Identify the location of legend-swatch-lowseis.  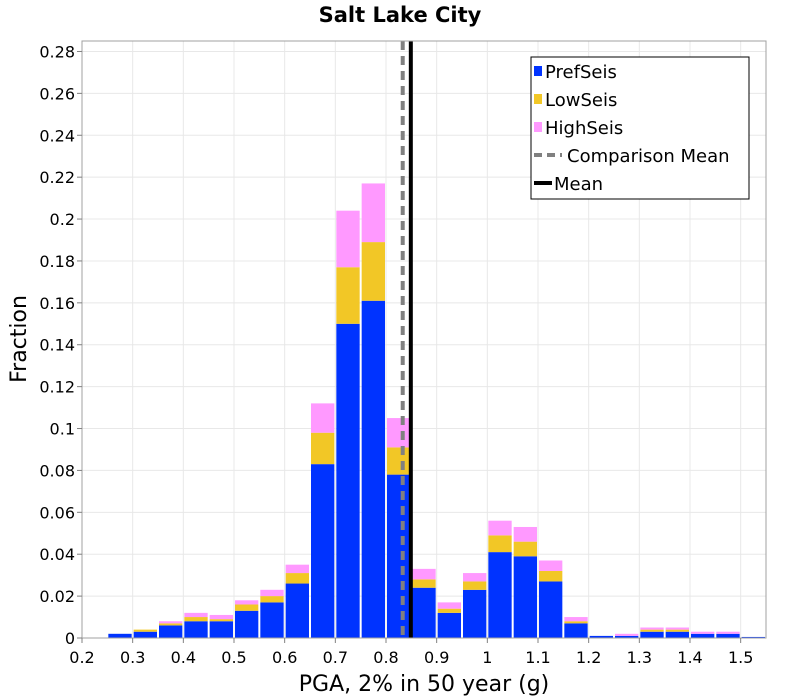
(538, 99).